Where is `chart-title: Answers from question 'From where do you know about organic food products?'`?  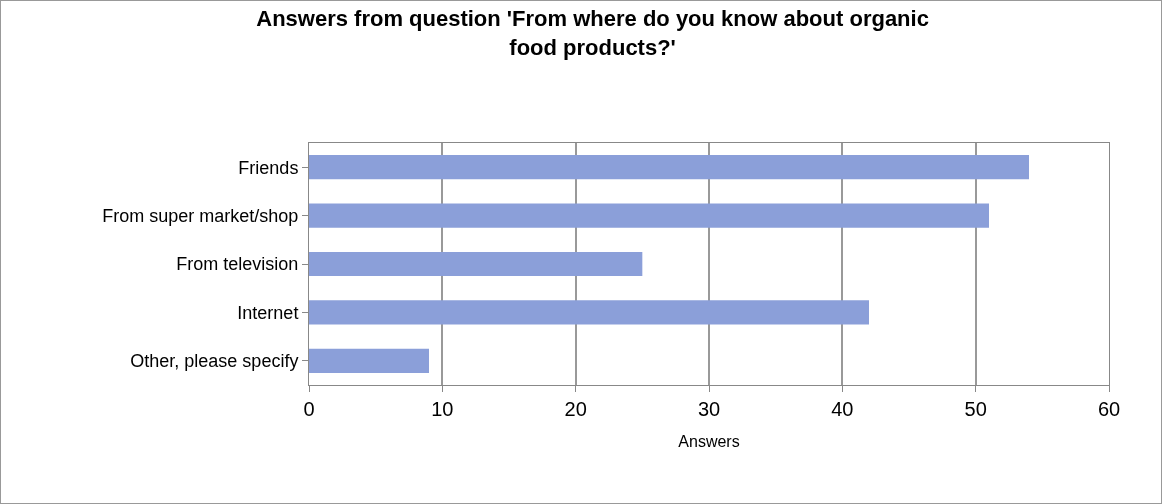
chart-title: Answers from question 'From where do you know about organic food products?' is located at coordinates (592, 33).